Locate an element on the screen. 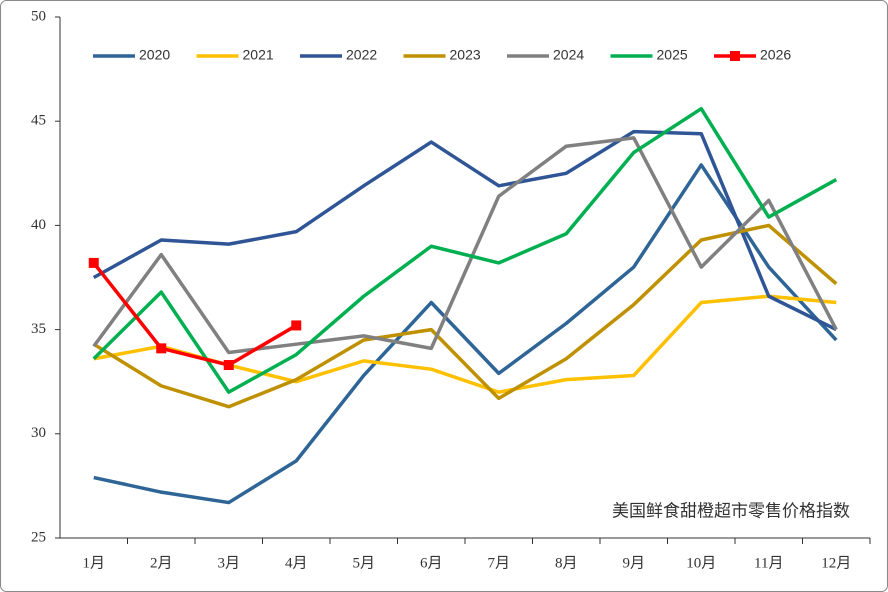  x-tick-label: 8月 is located at coordinates (566, 563).